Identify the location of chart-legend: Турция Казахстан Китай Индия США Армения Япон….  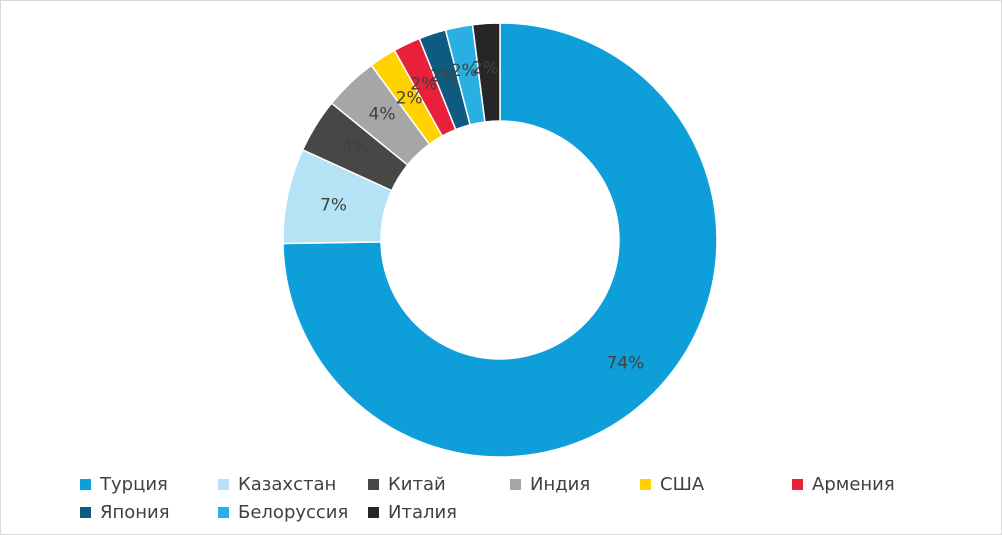
(520, 498).